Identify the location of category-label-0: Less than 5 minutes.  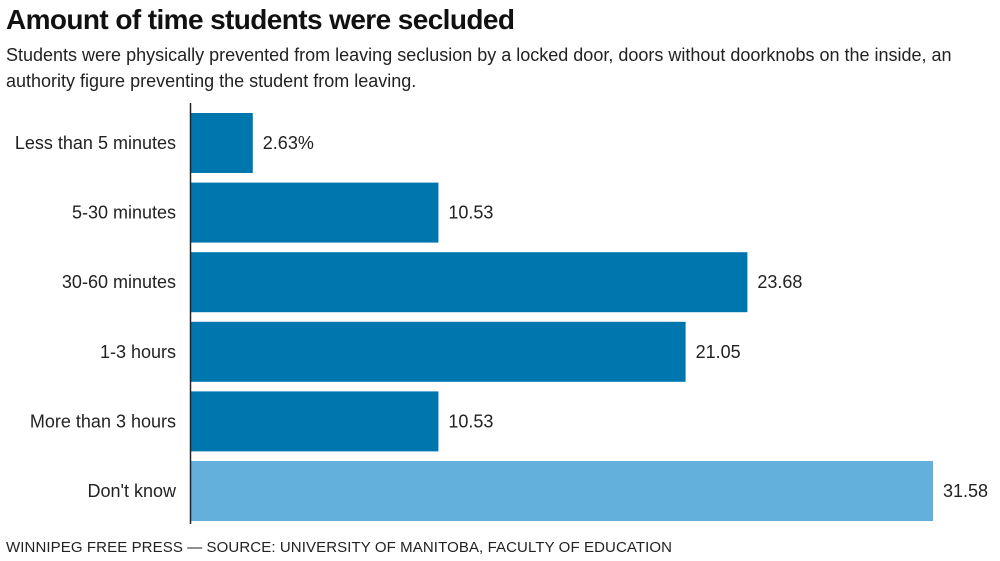
(95, 143).